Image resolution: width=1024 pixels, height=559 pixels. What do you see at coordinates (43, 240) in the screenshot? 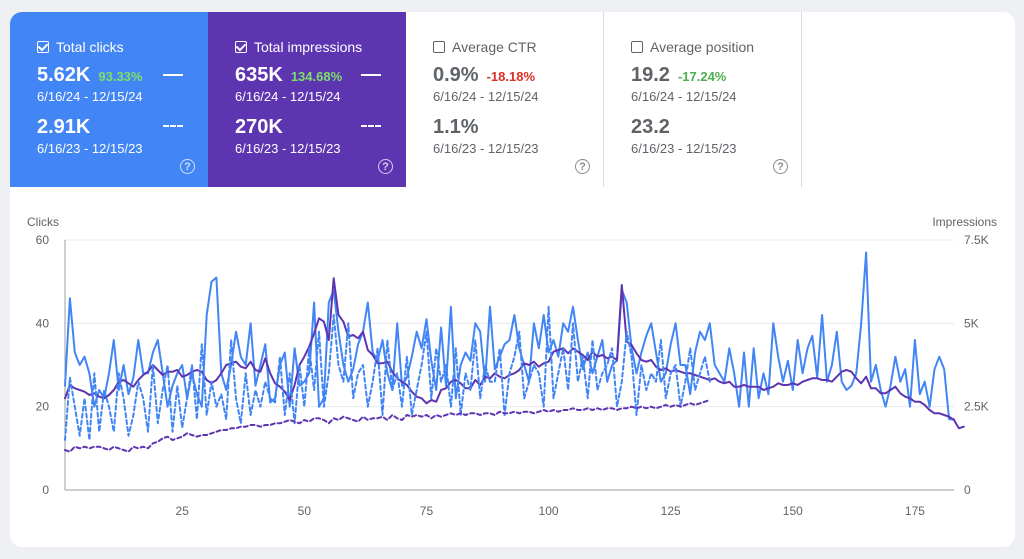
I see `left-tick-label: 60` at bounding box center [43, 240].